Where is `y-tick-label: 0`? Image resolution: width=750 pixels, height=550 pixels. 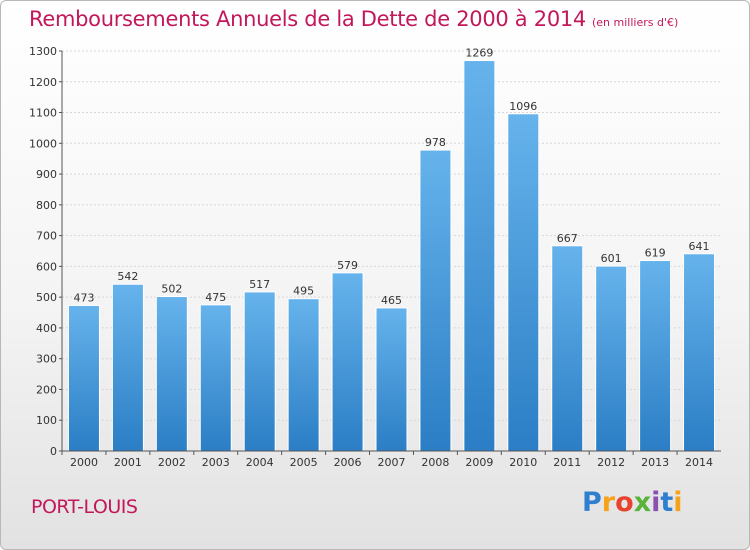 y-tick-label: 0 is located at coordinates (53, 451).